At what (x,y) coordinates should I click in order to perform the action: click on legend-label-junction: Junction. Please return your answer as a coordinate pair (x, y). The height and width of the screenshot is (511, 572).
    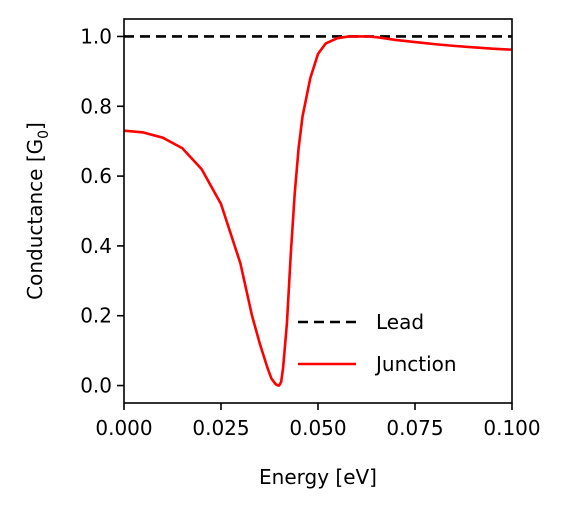
    Looking at the image, I should click on (415, 364).